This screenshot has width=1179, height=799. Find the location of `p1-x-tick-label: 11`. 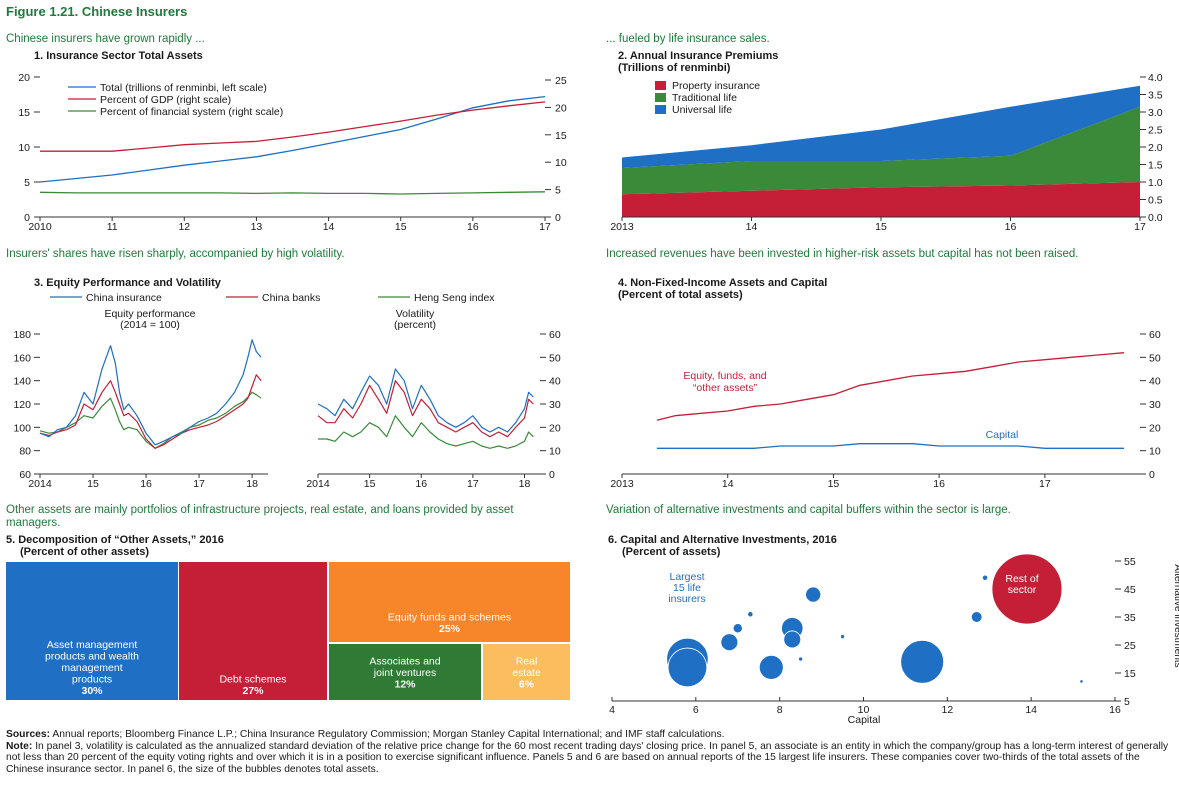

p1-x-tick-label: 11 is located at coordinates (112, 227).